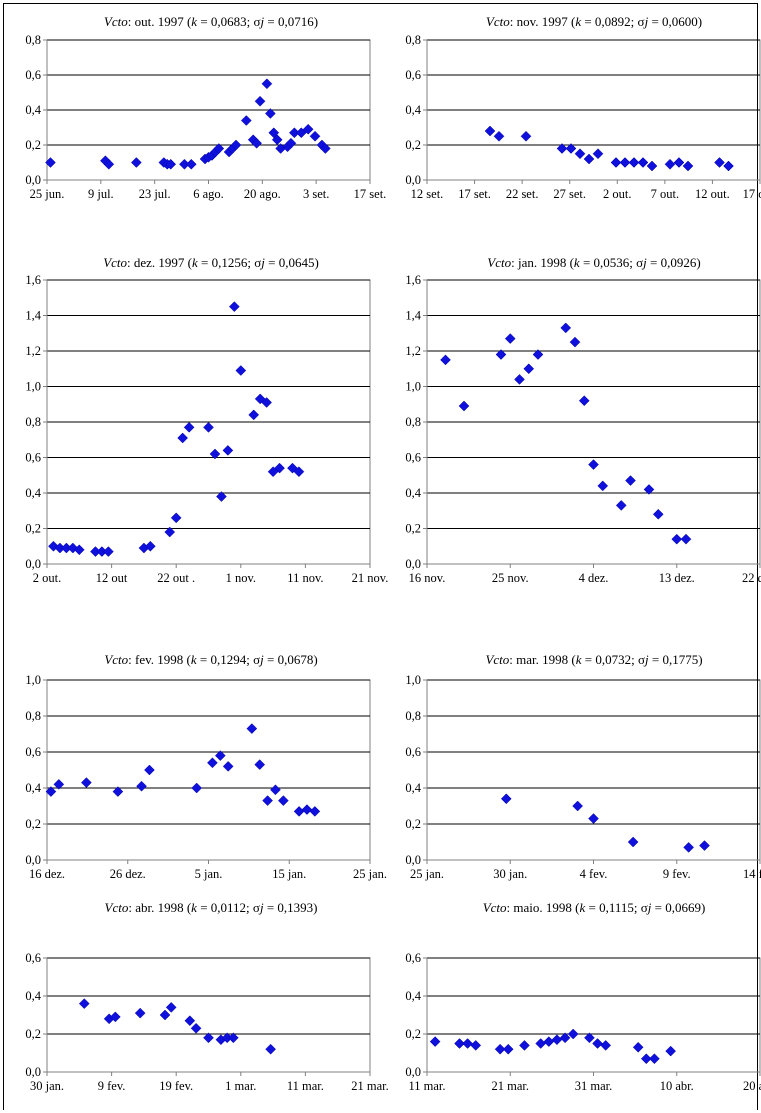 This screenshot has width=761, height=1113. Describe the element at coordinates (569, 194) in the screenshot. I see `x-tick-label: 27 set.` at that location.